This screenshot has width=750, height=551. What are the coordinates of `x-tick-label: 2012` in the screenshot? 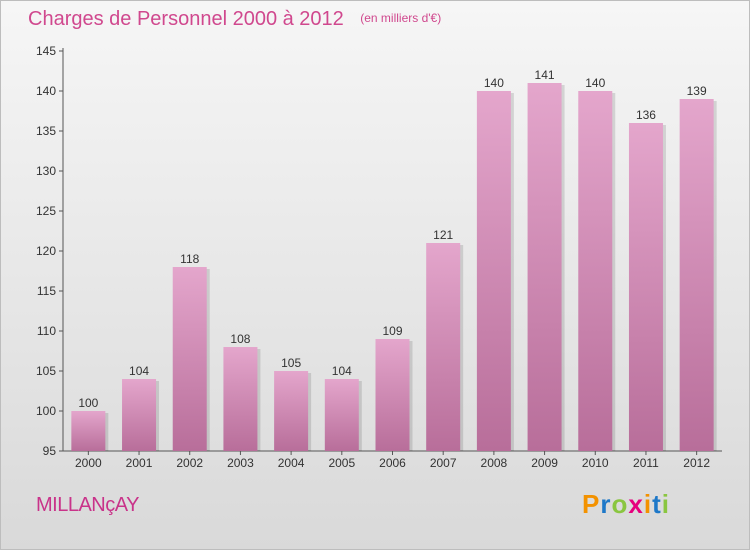 It's located at (696, 463).